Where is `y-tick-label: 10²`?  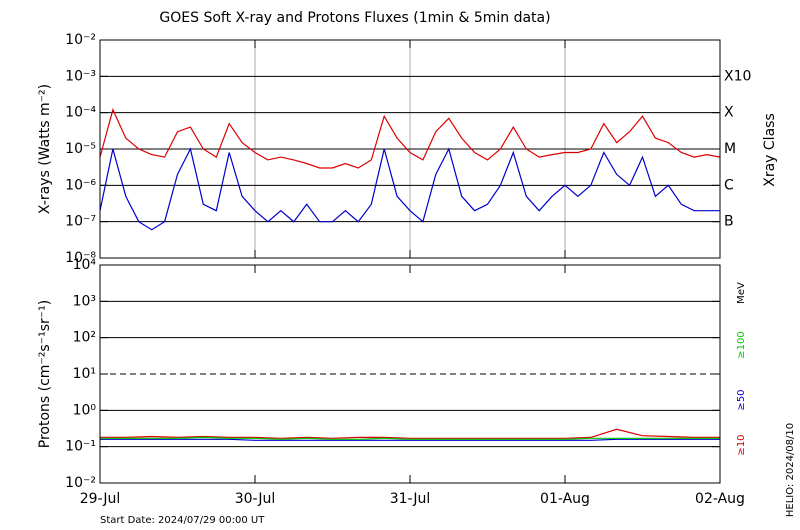
y-tick-label: 10² is located at coordinates (84, 338).